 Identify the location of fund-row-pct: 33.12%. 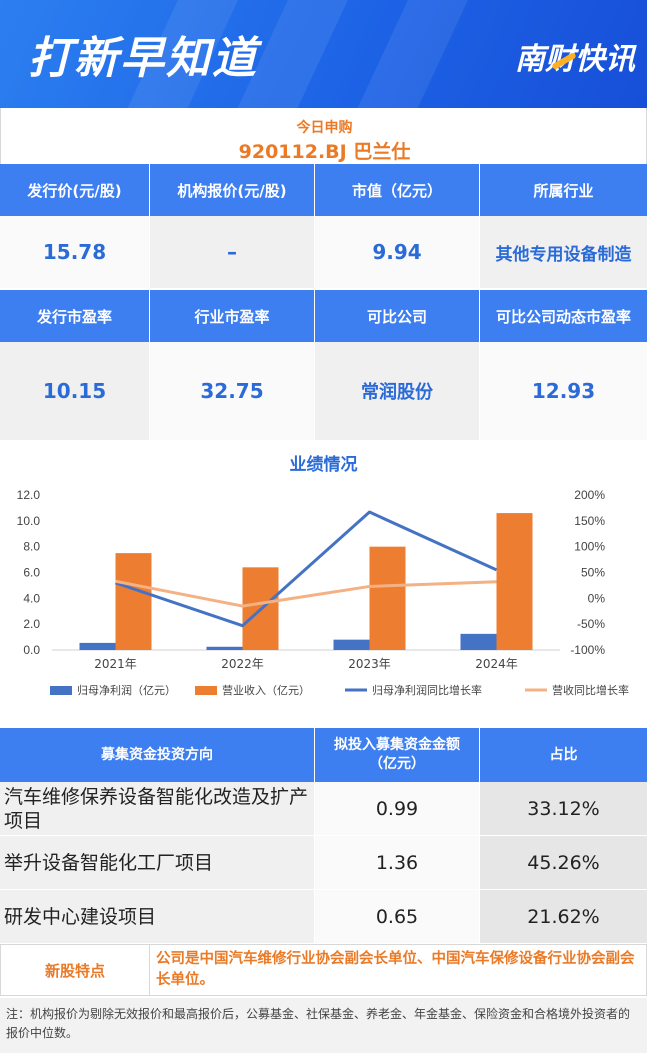
(563, 809).